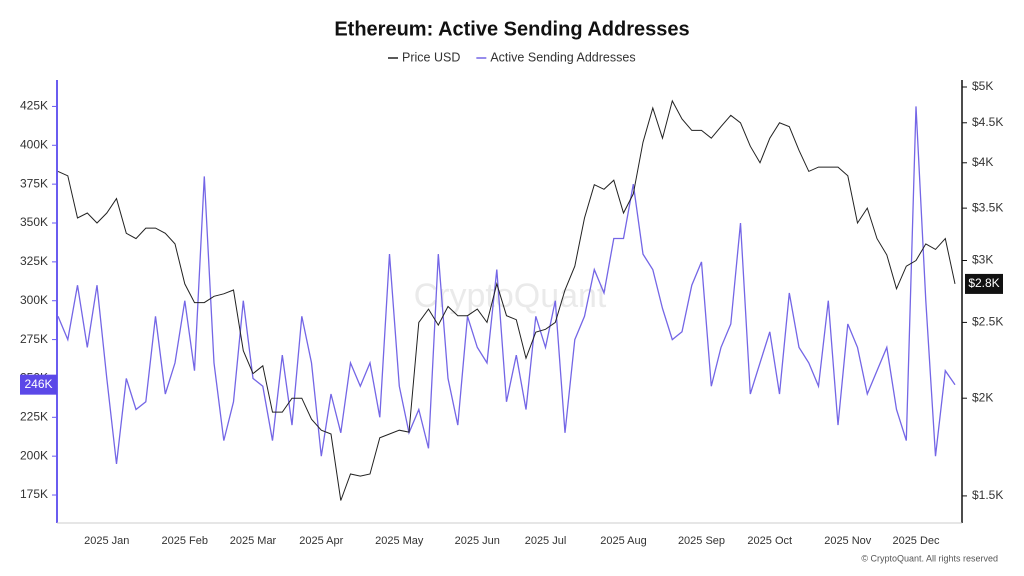  I want to click on x-tick-label: 2025 May, so click(399, 541).